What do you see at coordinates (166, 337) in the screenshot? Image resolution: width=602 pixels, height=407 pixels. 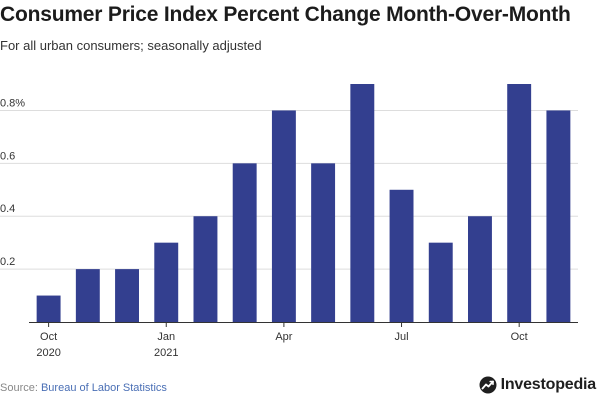 I see `x-tick-label: Jan` at bounding box center [166, 337].